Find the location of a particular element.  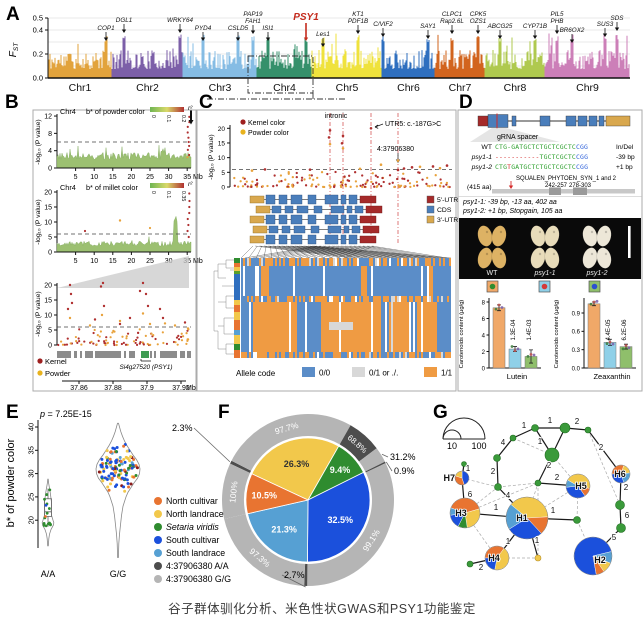

gene-box is located at coordinates (498, 121).